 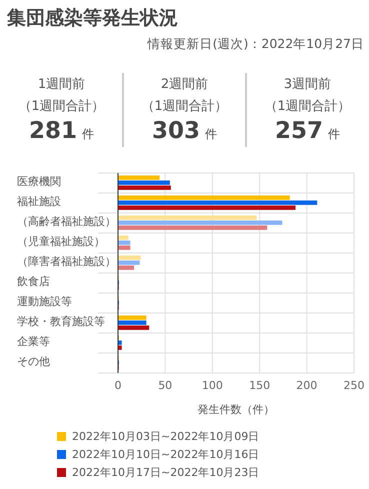 What do you see at coordinates (255, 43) in the screenshot?
I see `text: 情報更新日(週次)：2022年10月27日` at bounding box center [255, 43].